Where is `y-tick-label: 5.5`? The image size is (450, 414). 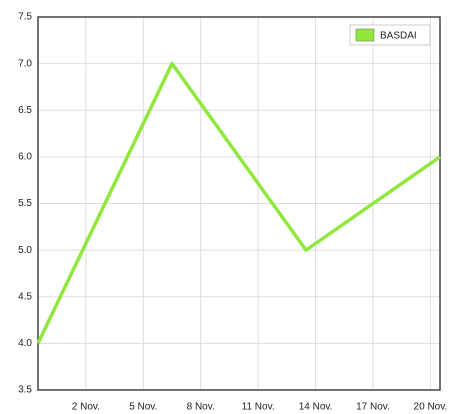
y-tick-label: 5.5 is located at coordinates (25, 203).